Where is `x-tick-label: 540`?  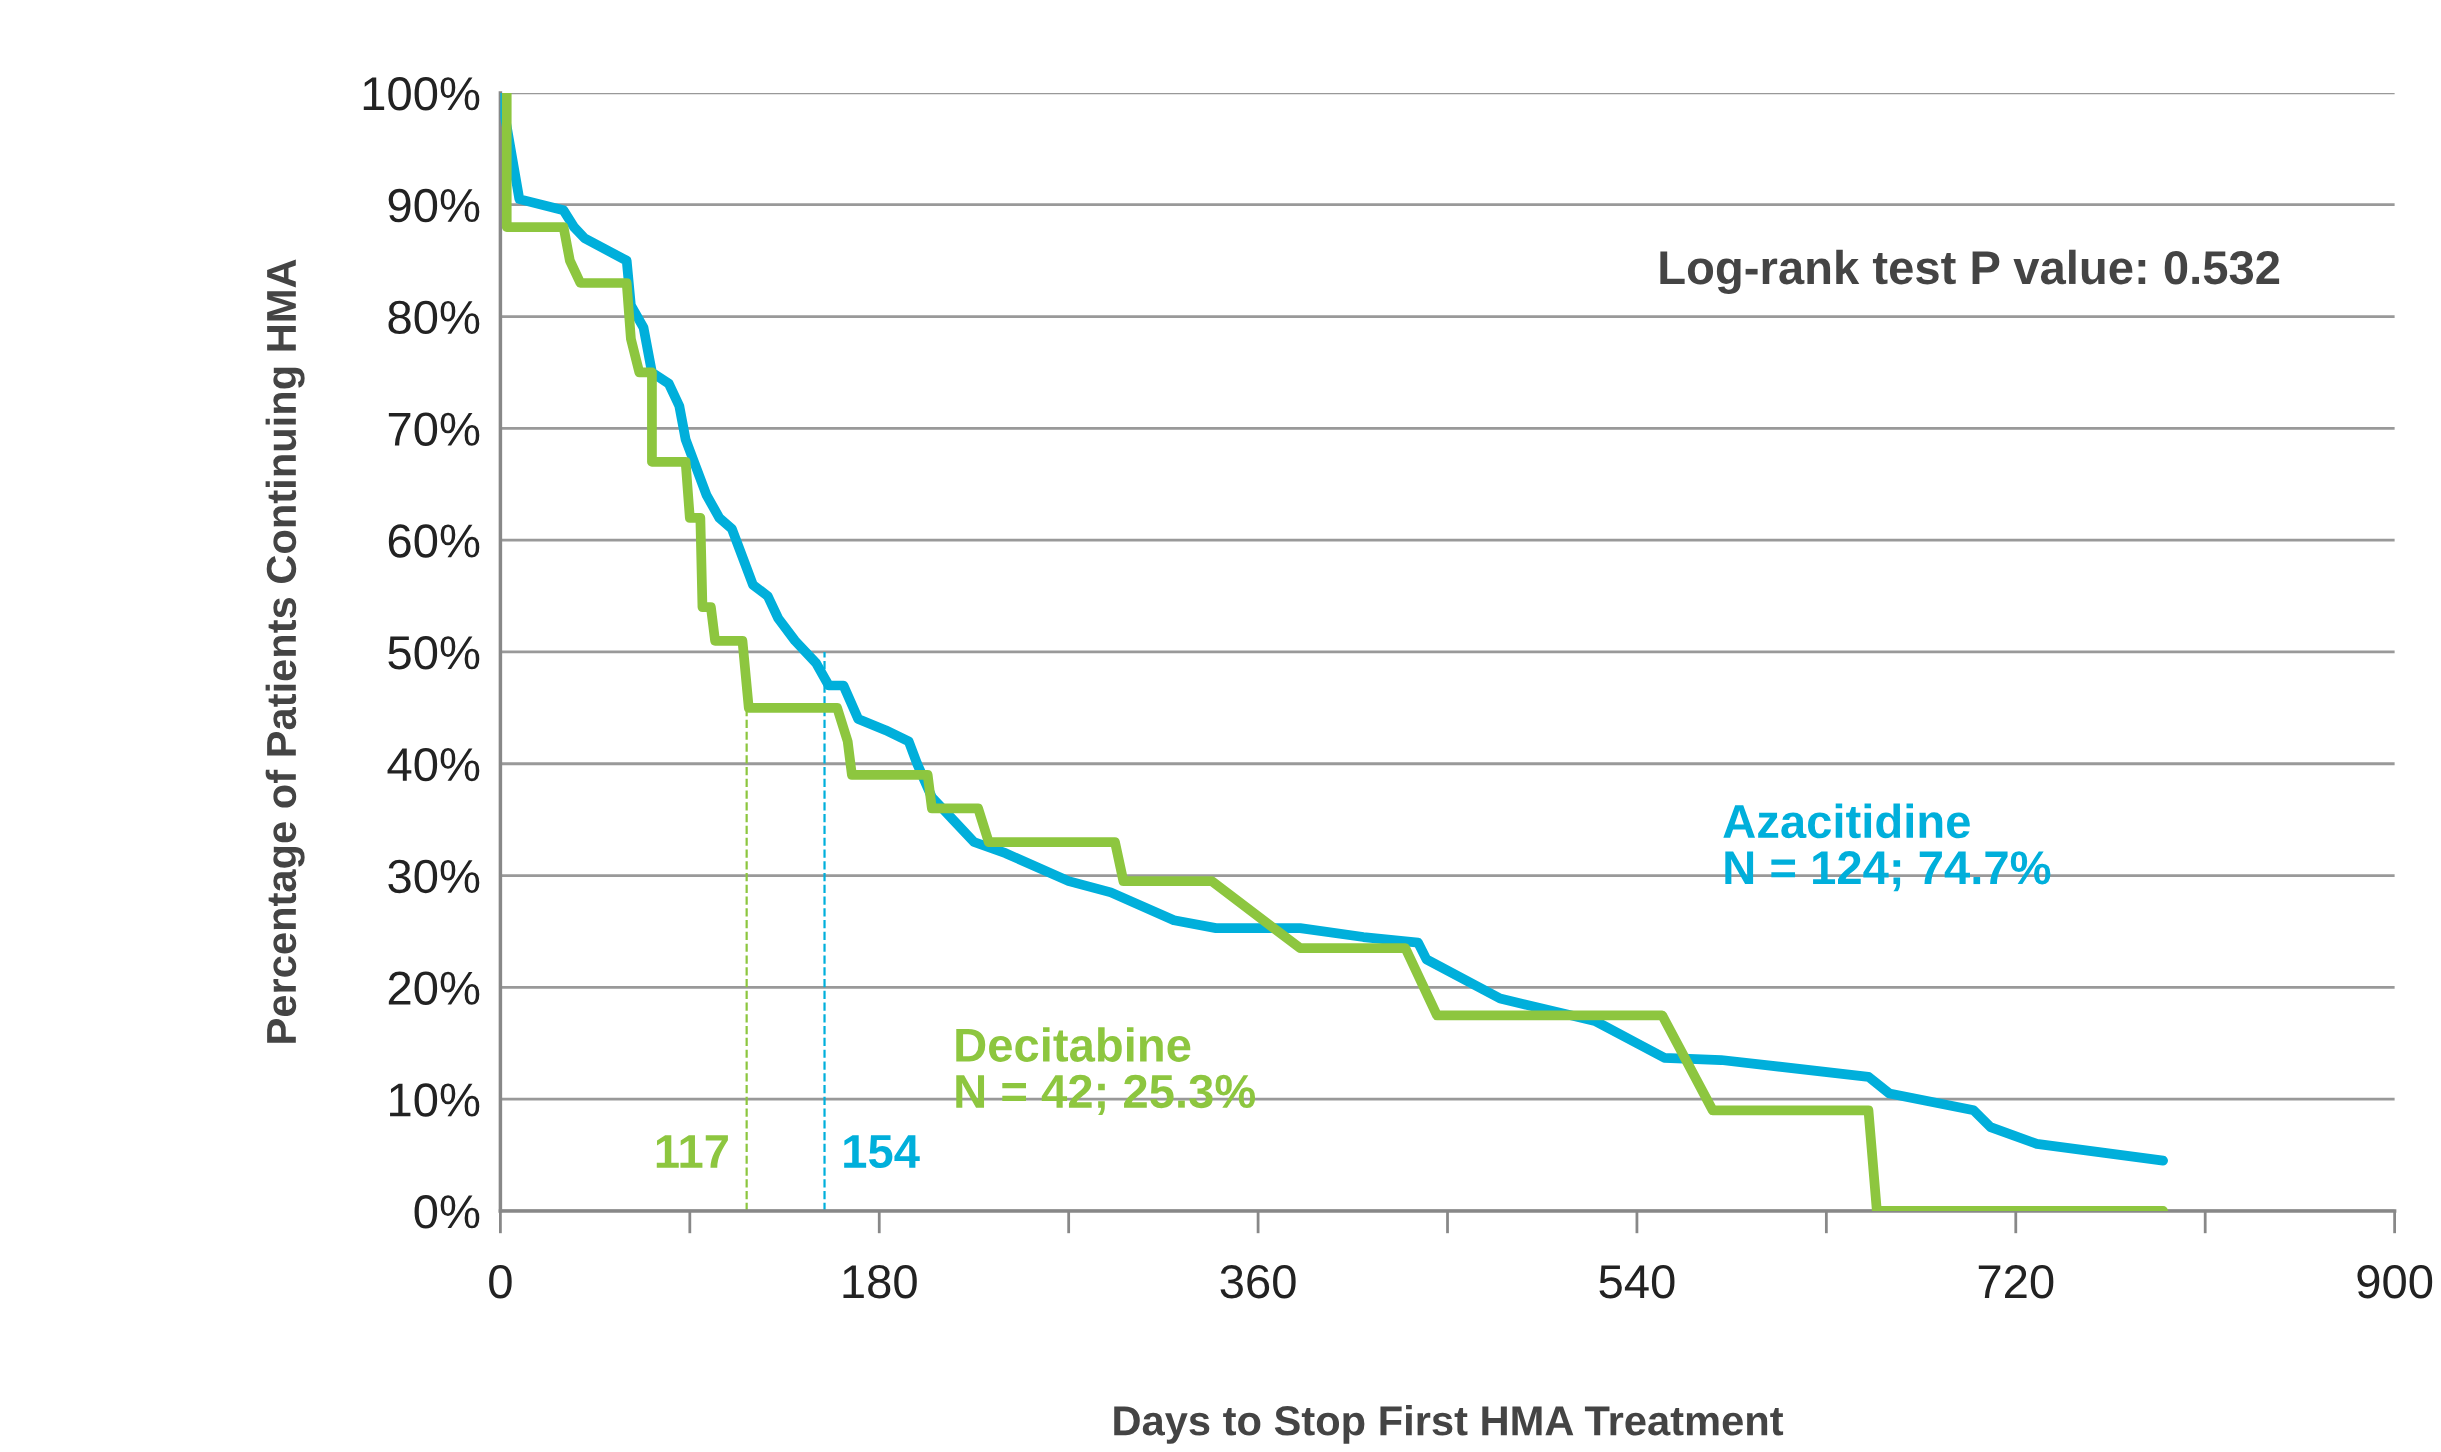 x-tick-label: 540 is located at coordinates (1637, 1281).